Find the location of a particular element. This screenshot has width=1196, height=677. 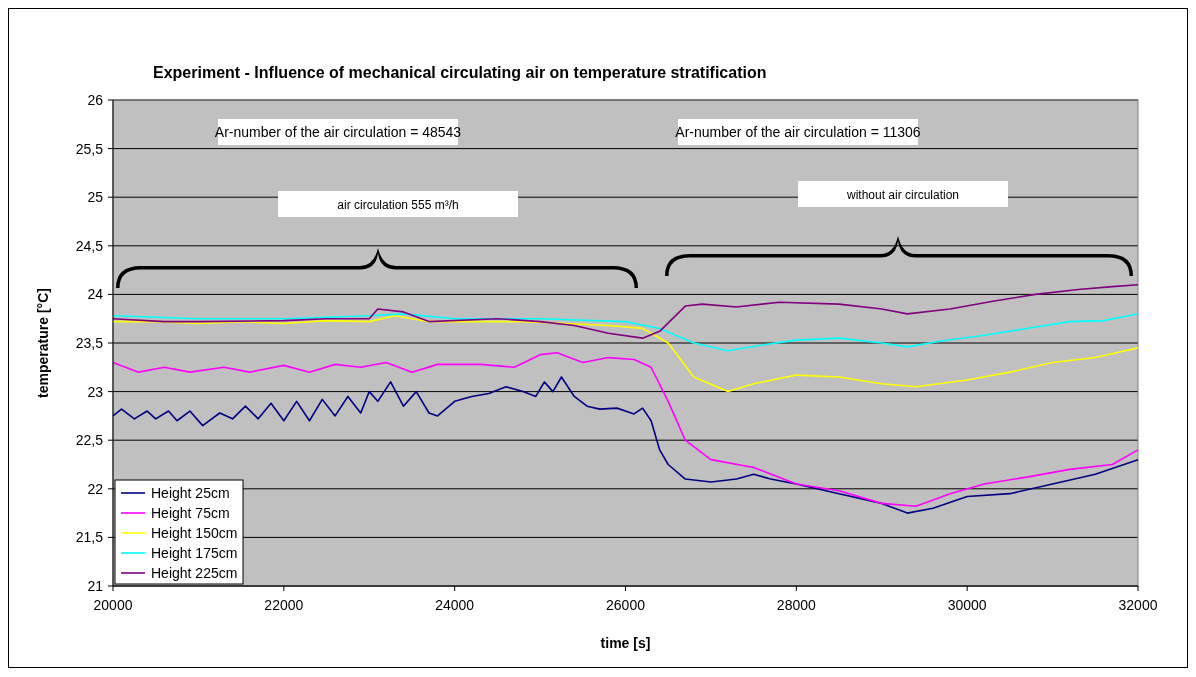

y-tick-label: 26 is located at coordinates (95, 100).